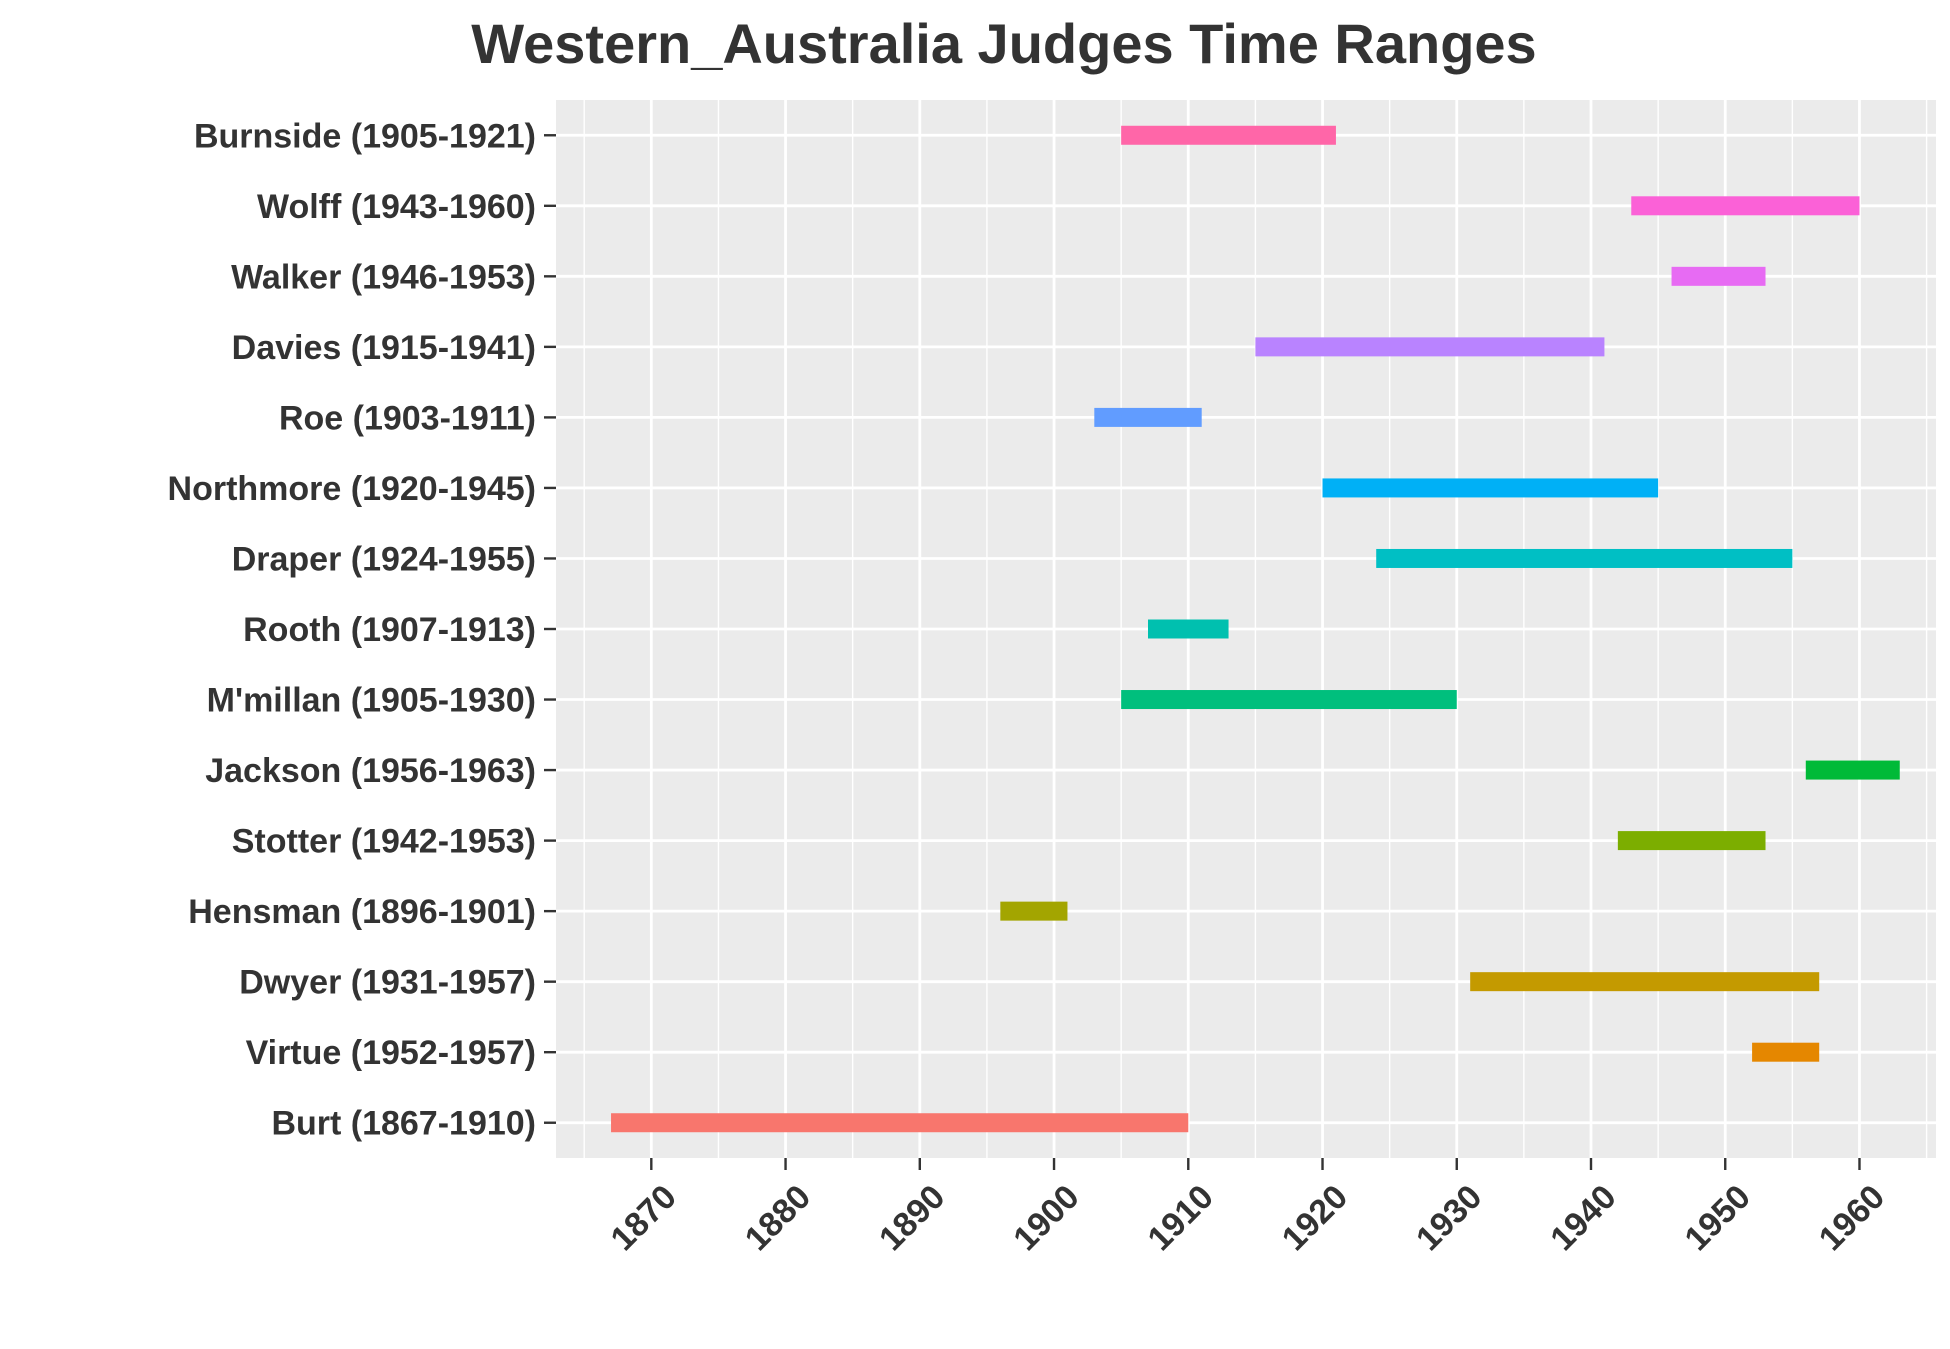  What do you see at coordinates (352, 489) in the screenshot?
I see `y-tick-label: Northmore (1920-1945)` at bounding box center [352, 489].